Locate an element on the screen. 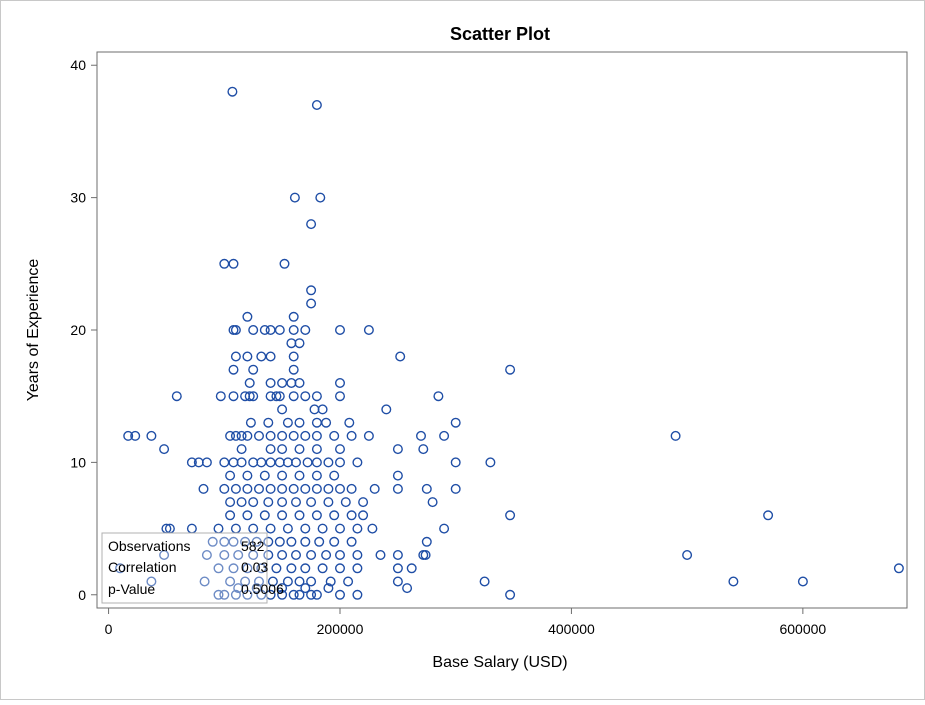 The height and width of the screenshot is (705, 925). y-tick-label: 10 is located at coordinates (78, 462).